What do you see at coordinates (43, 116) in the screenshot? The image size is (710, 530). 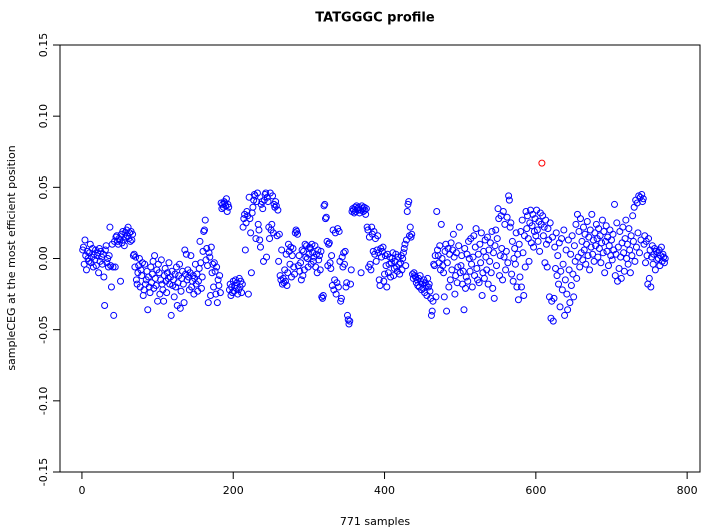 I see `y-tick-label: 0.10` at bounding box center [43, 116].